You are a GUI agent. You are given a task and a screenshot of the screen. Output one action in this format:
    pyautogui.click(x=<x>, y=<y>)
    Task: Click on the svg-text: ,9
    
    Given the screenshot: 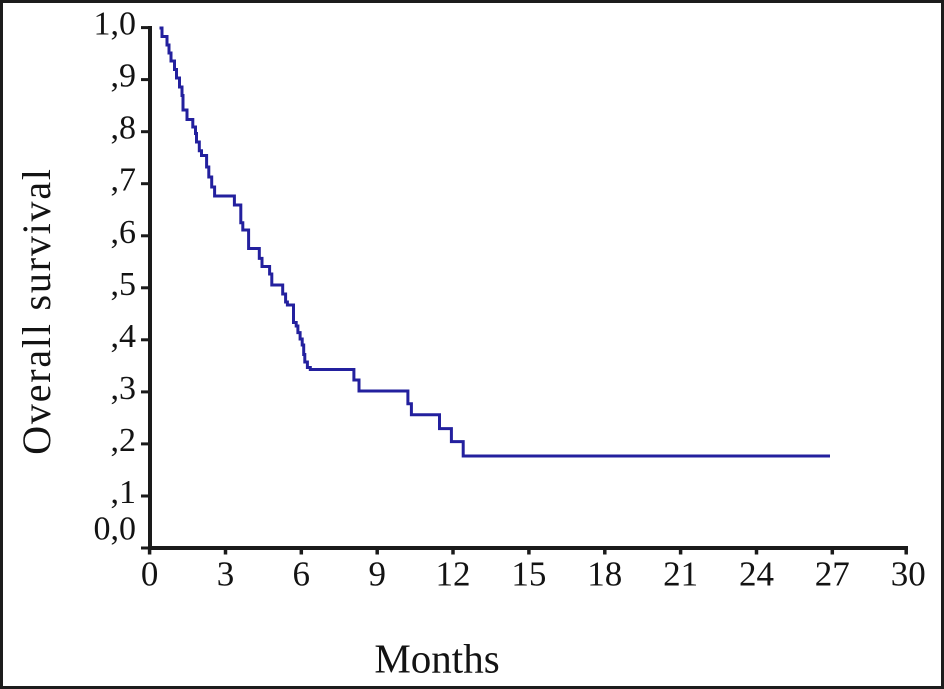 What is the action you would take?
    pyautogui.click(x=124, y=76)
    